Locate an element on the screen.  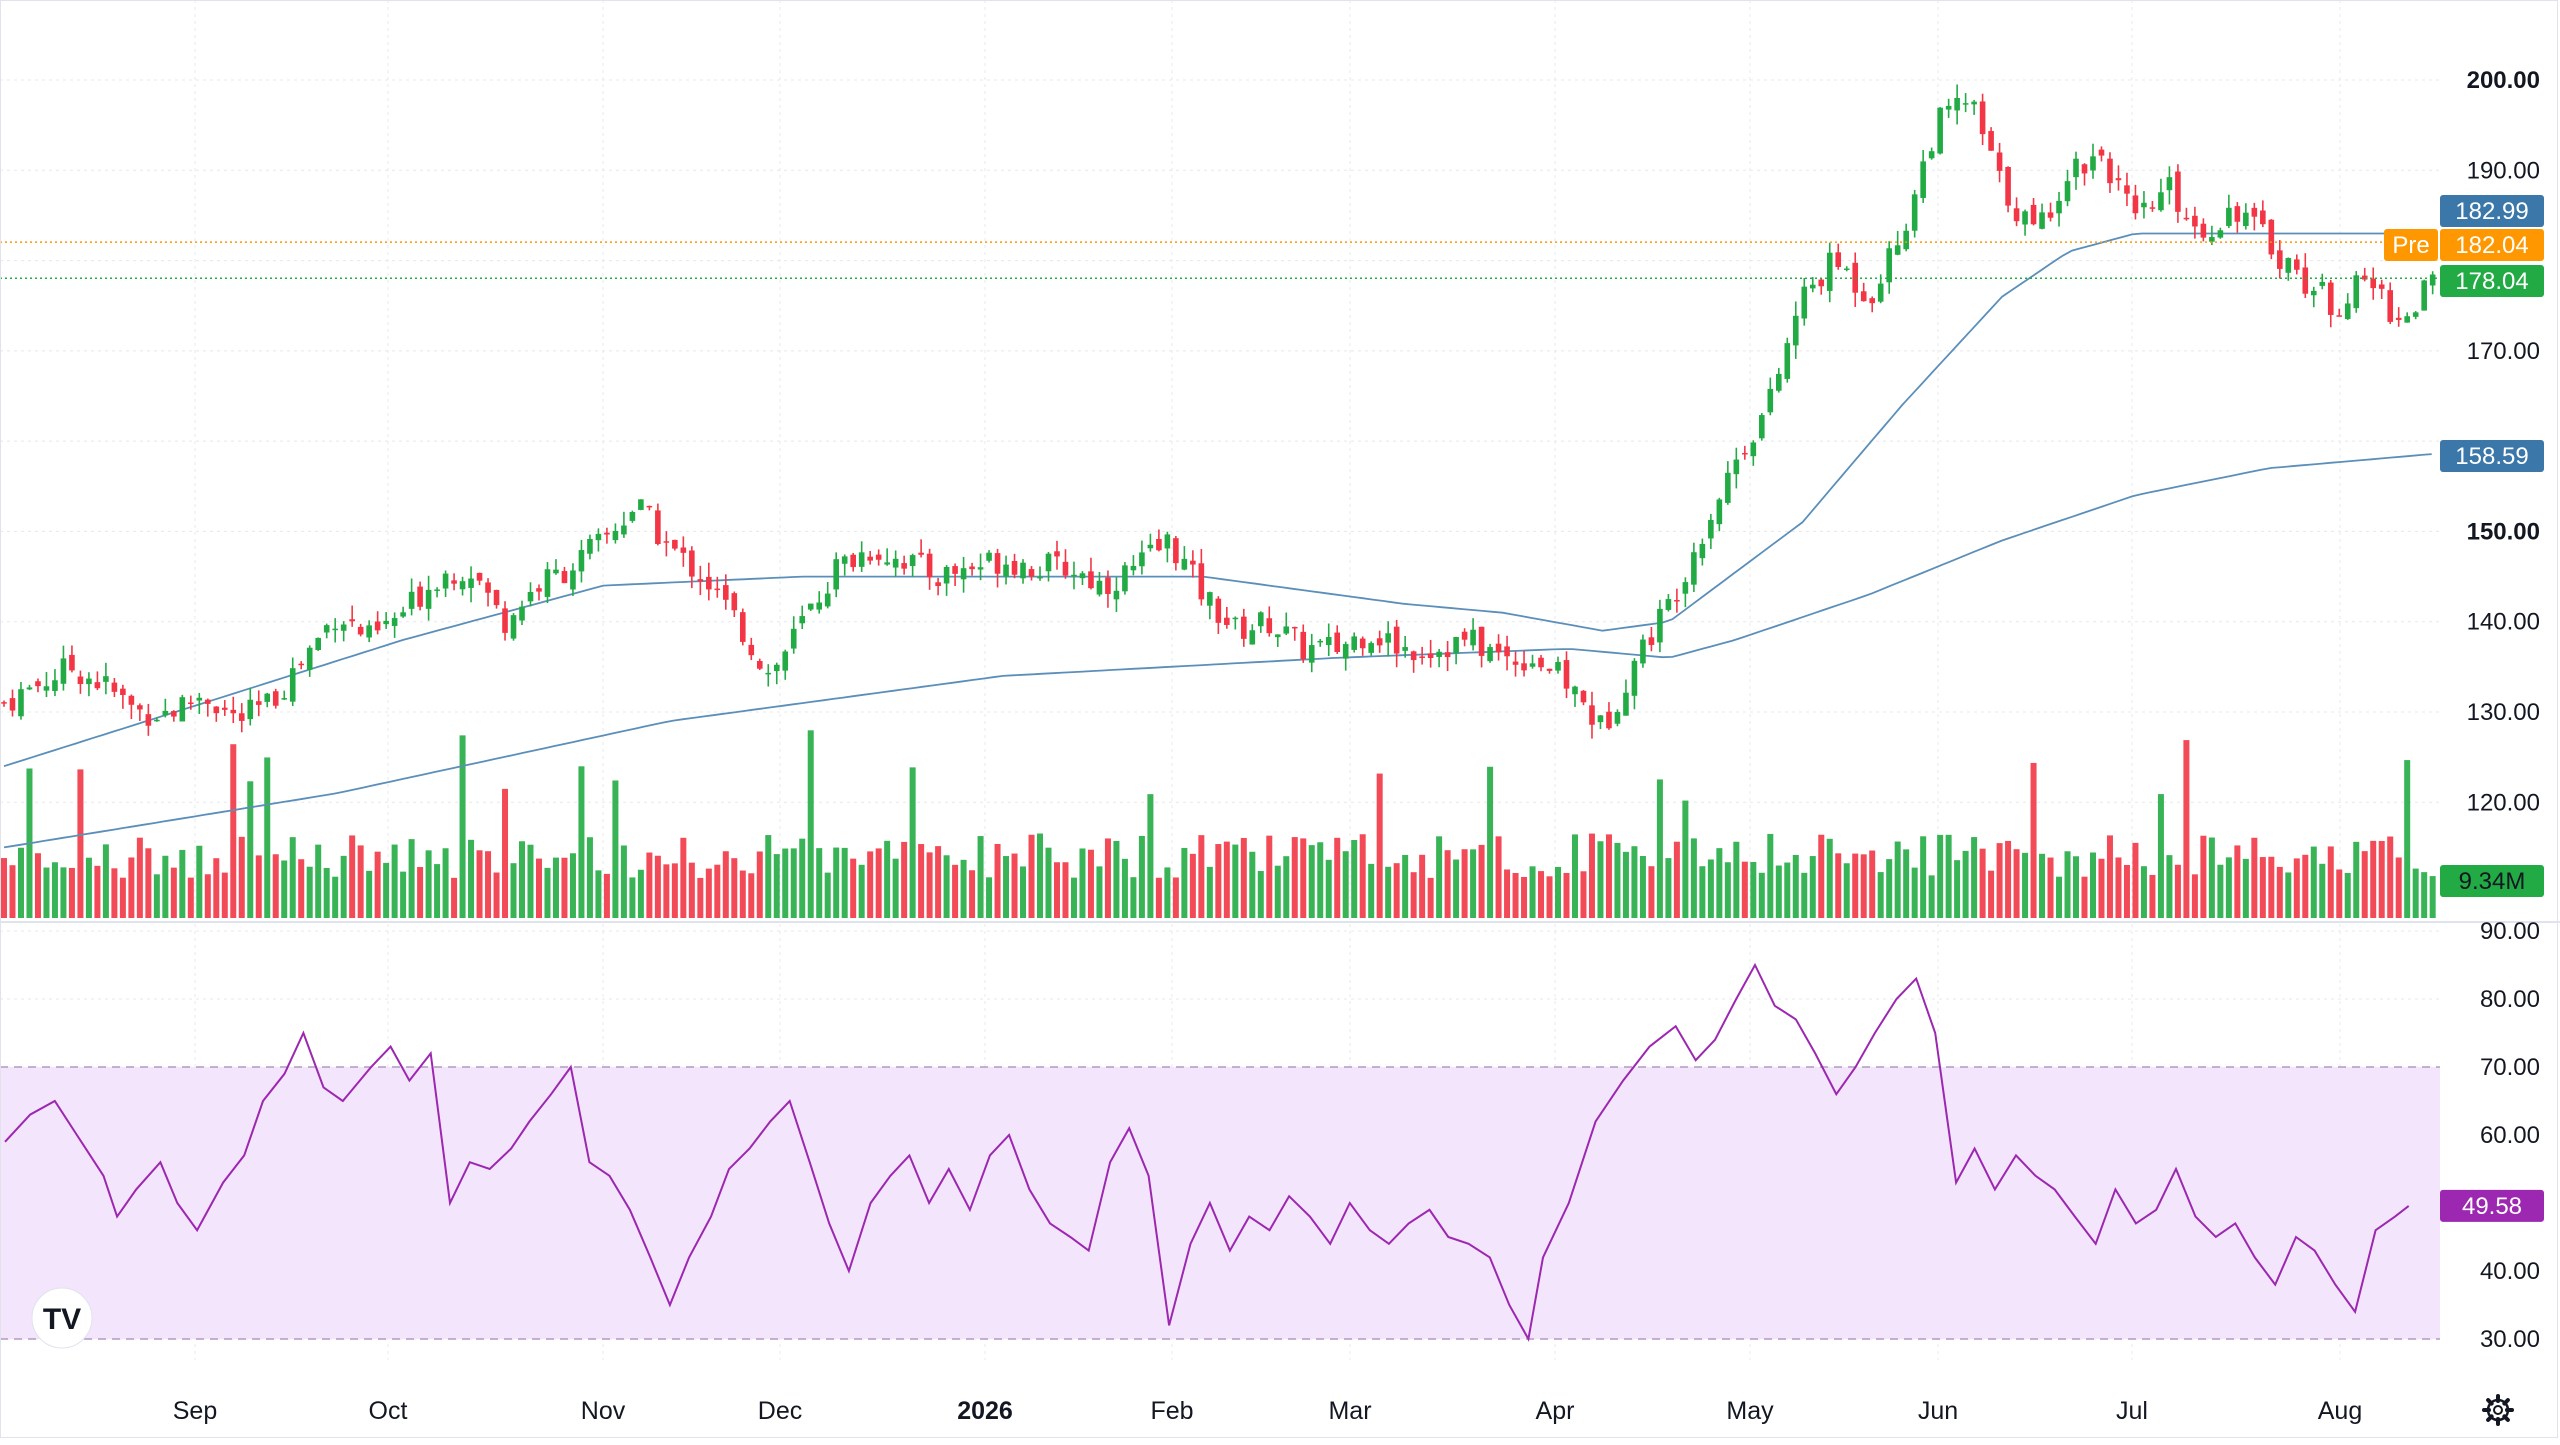
time-axis: Sep Oct Nov Dec 2026 Feb Mar Apr May Jun Jul Aug is located at coordinates (1267, 1411).